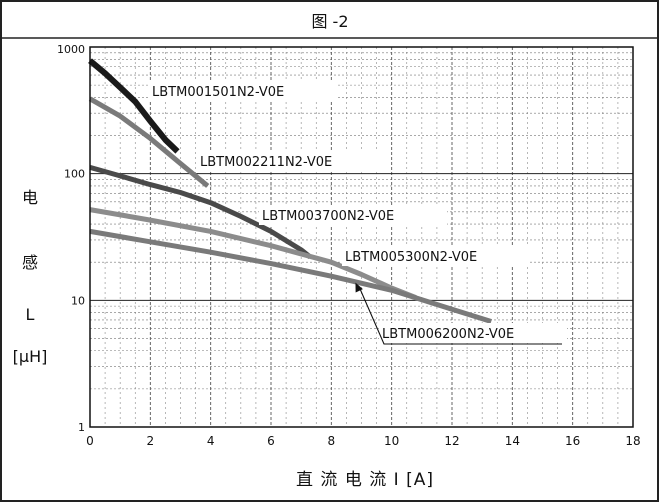 This screenshot has width=660, height=503. I want to click on y-axis-ticks: 1 10 100 1000, so click(71, 238).